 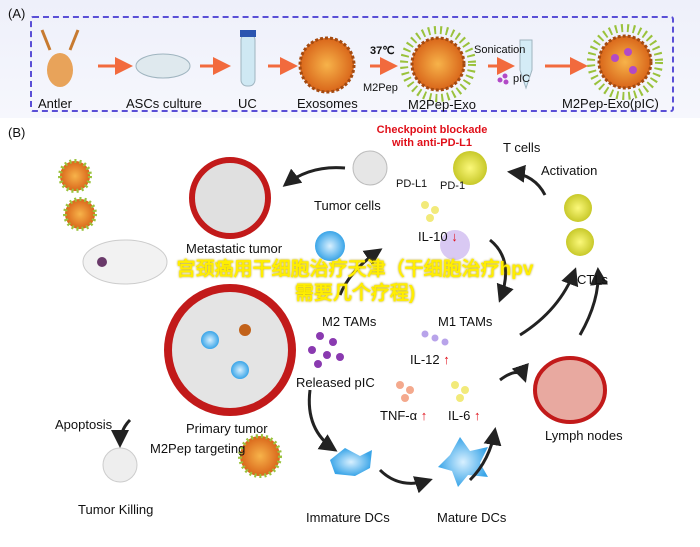 What do you see at coordinates (347, 205) in the screenshot?
I see `tumor-cells-label: Tumor cells` at bounding box center [347, 205].